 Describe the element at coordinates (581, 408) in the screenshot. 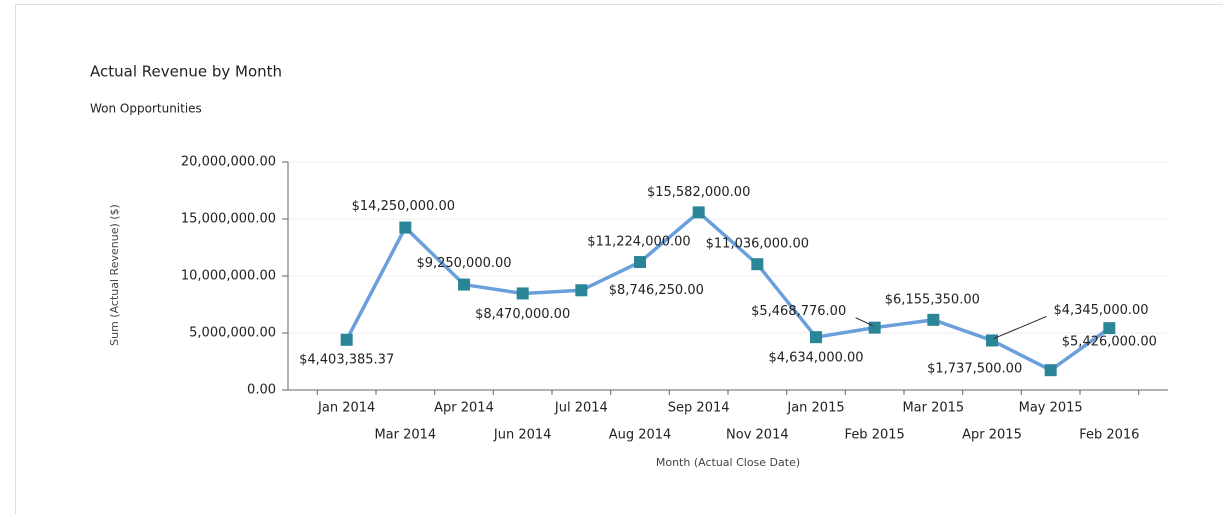

I see `x-tick-label: Jul 2014` at that location.